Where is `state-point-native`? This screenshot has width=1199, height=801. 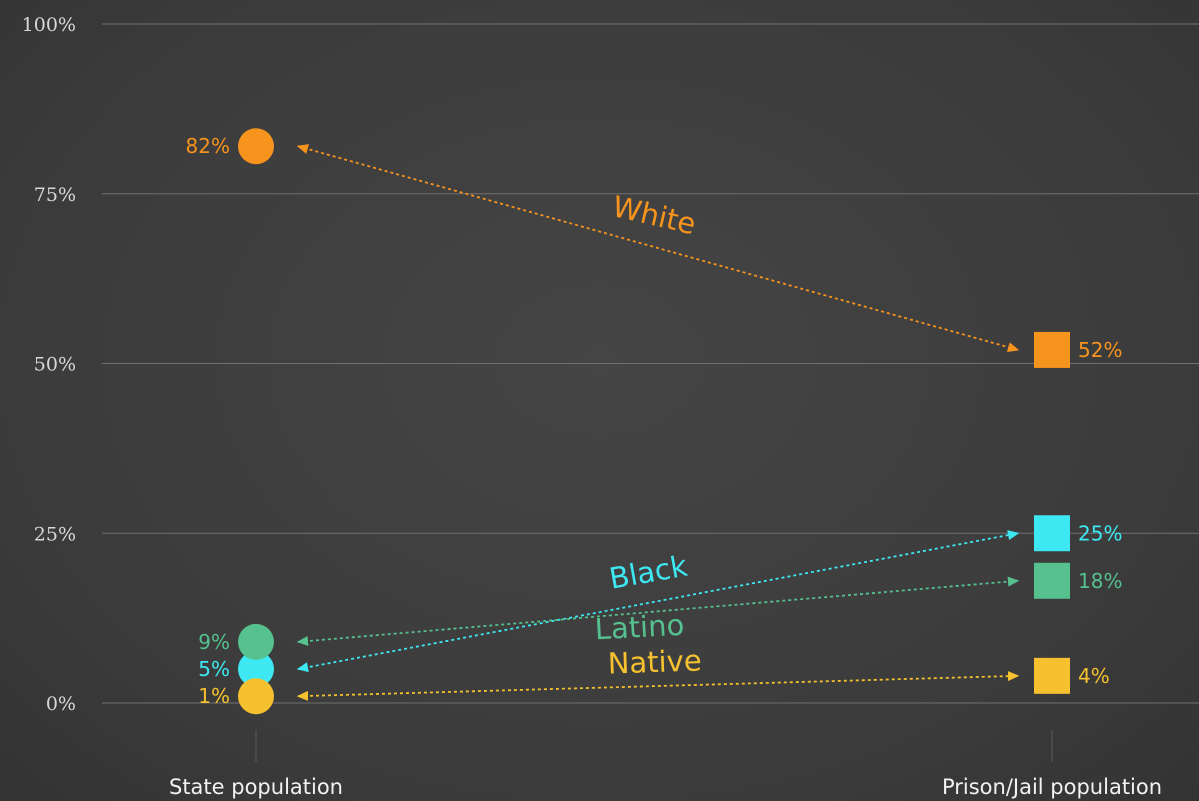 state-point-native is located at coordinates (256, 696).